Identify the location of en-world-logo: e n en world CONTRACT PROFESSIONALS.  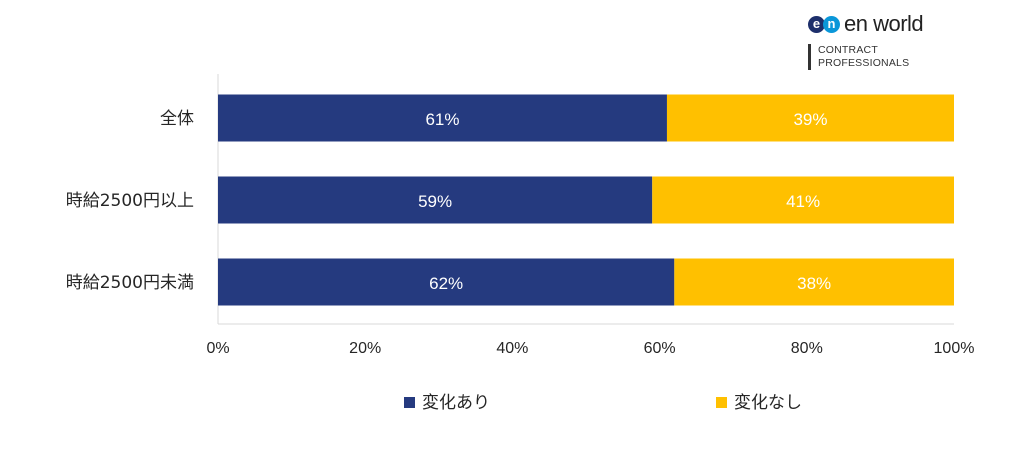
(908, 40).